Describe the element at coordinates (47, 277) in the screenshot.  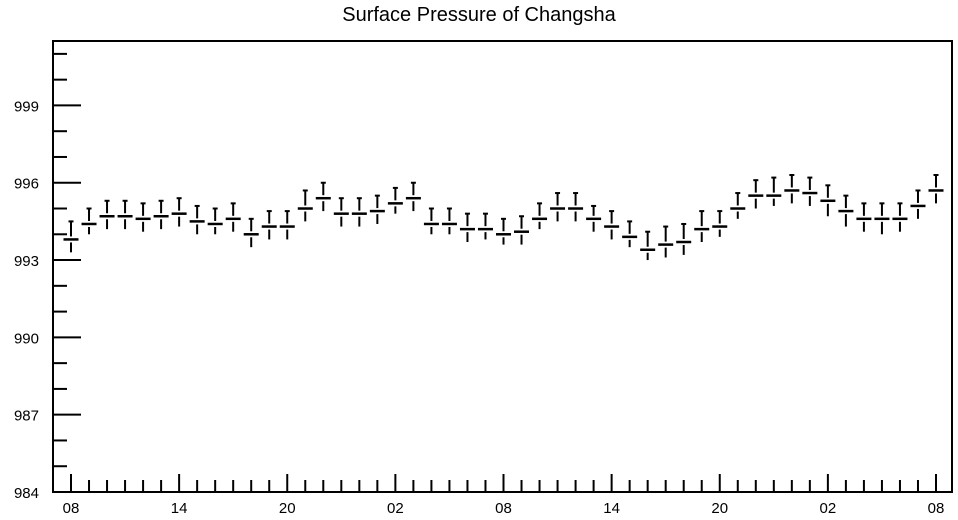
I see `y-axis: 984 987 990 993 996 999` at that location.